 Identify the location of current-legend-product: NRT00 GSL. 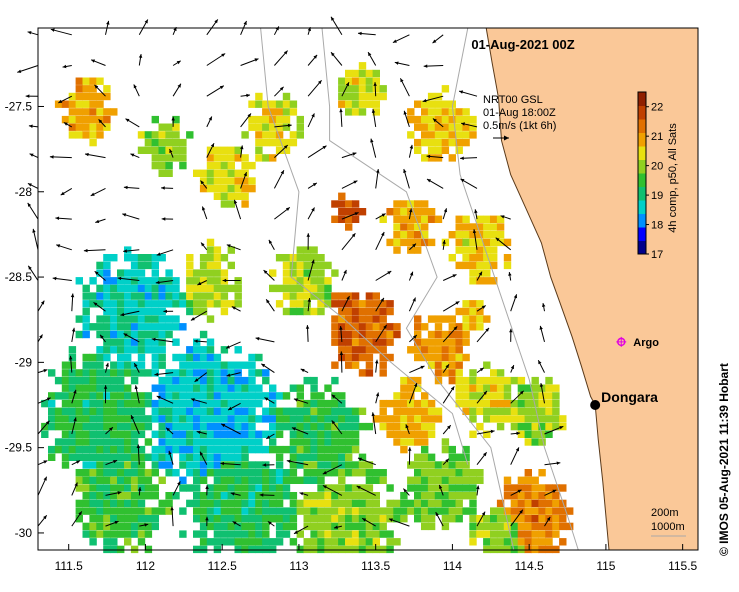
(513, 100).